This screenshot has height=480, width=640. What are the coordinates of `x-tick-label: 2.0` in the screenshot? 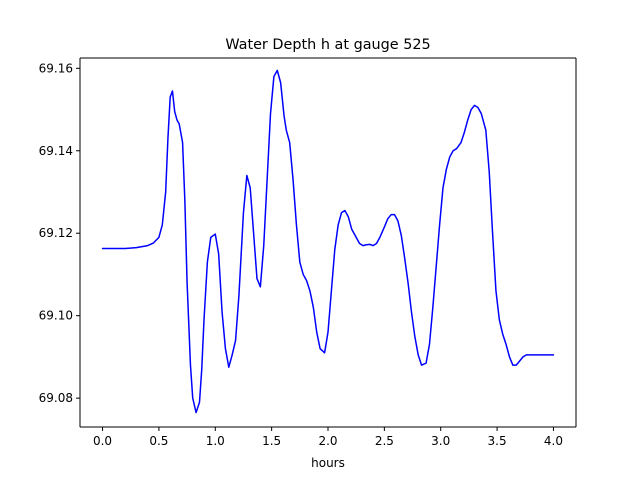 It's located at (327, 441).